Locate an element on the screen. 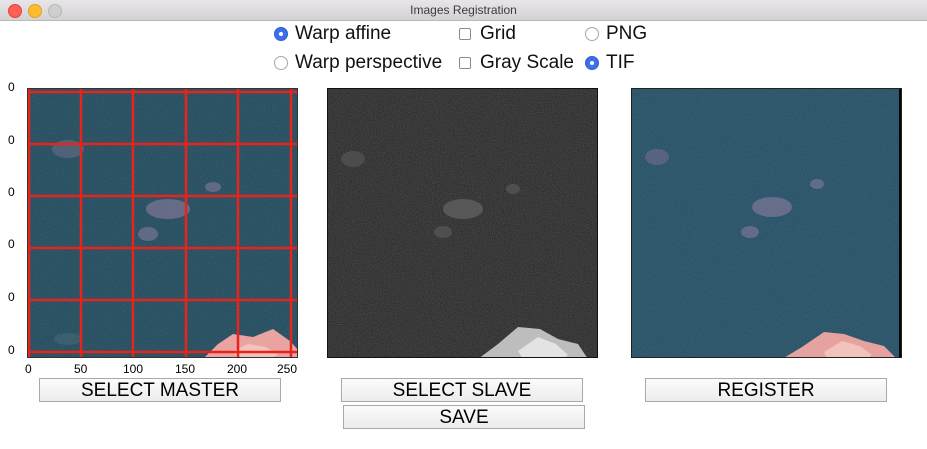  select-slave-button: SELECT SLAVE is located at coordinates (462, 390).